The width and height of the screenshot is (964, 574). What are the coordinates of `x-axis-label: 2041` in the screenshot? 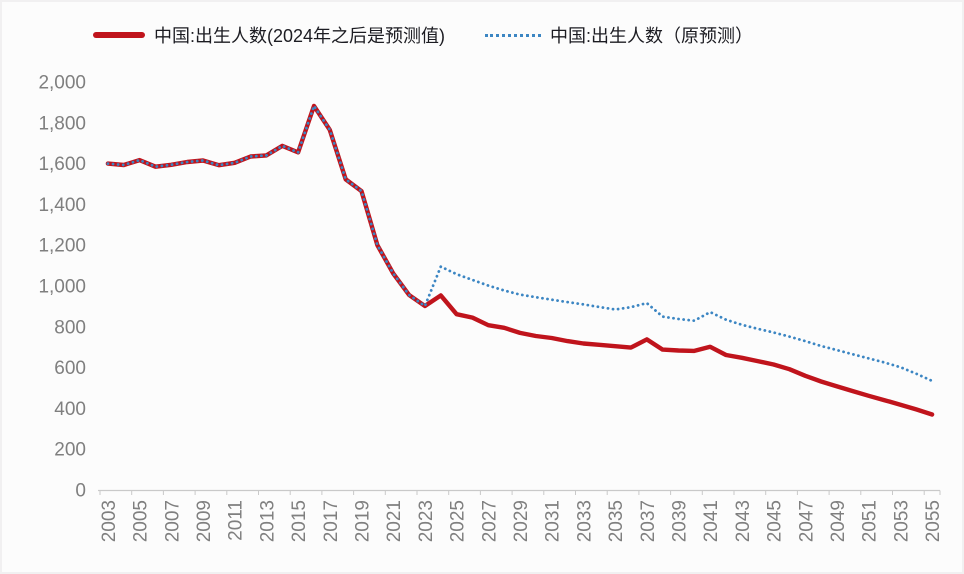 It's located at (711, 521).